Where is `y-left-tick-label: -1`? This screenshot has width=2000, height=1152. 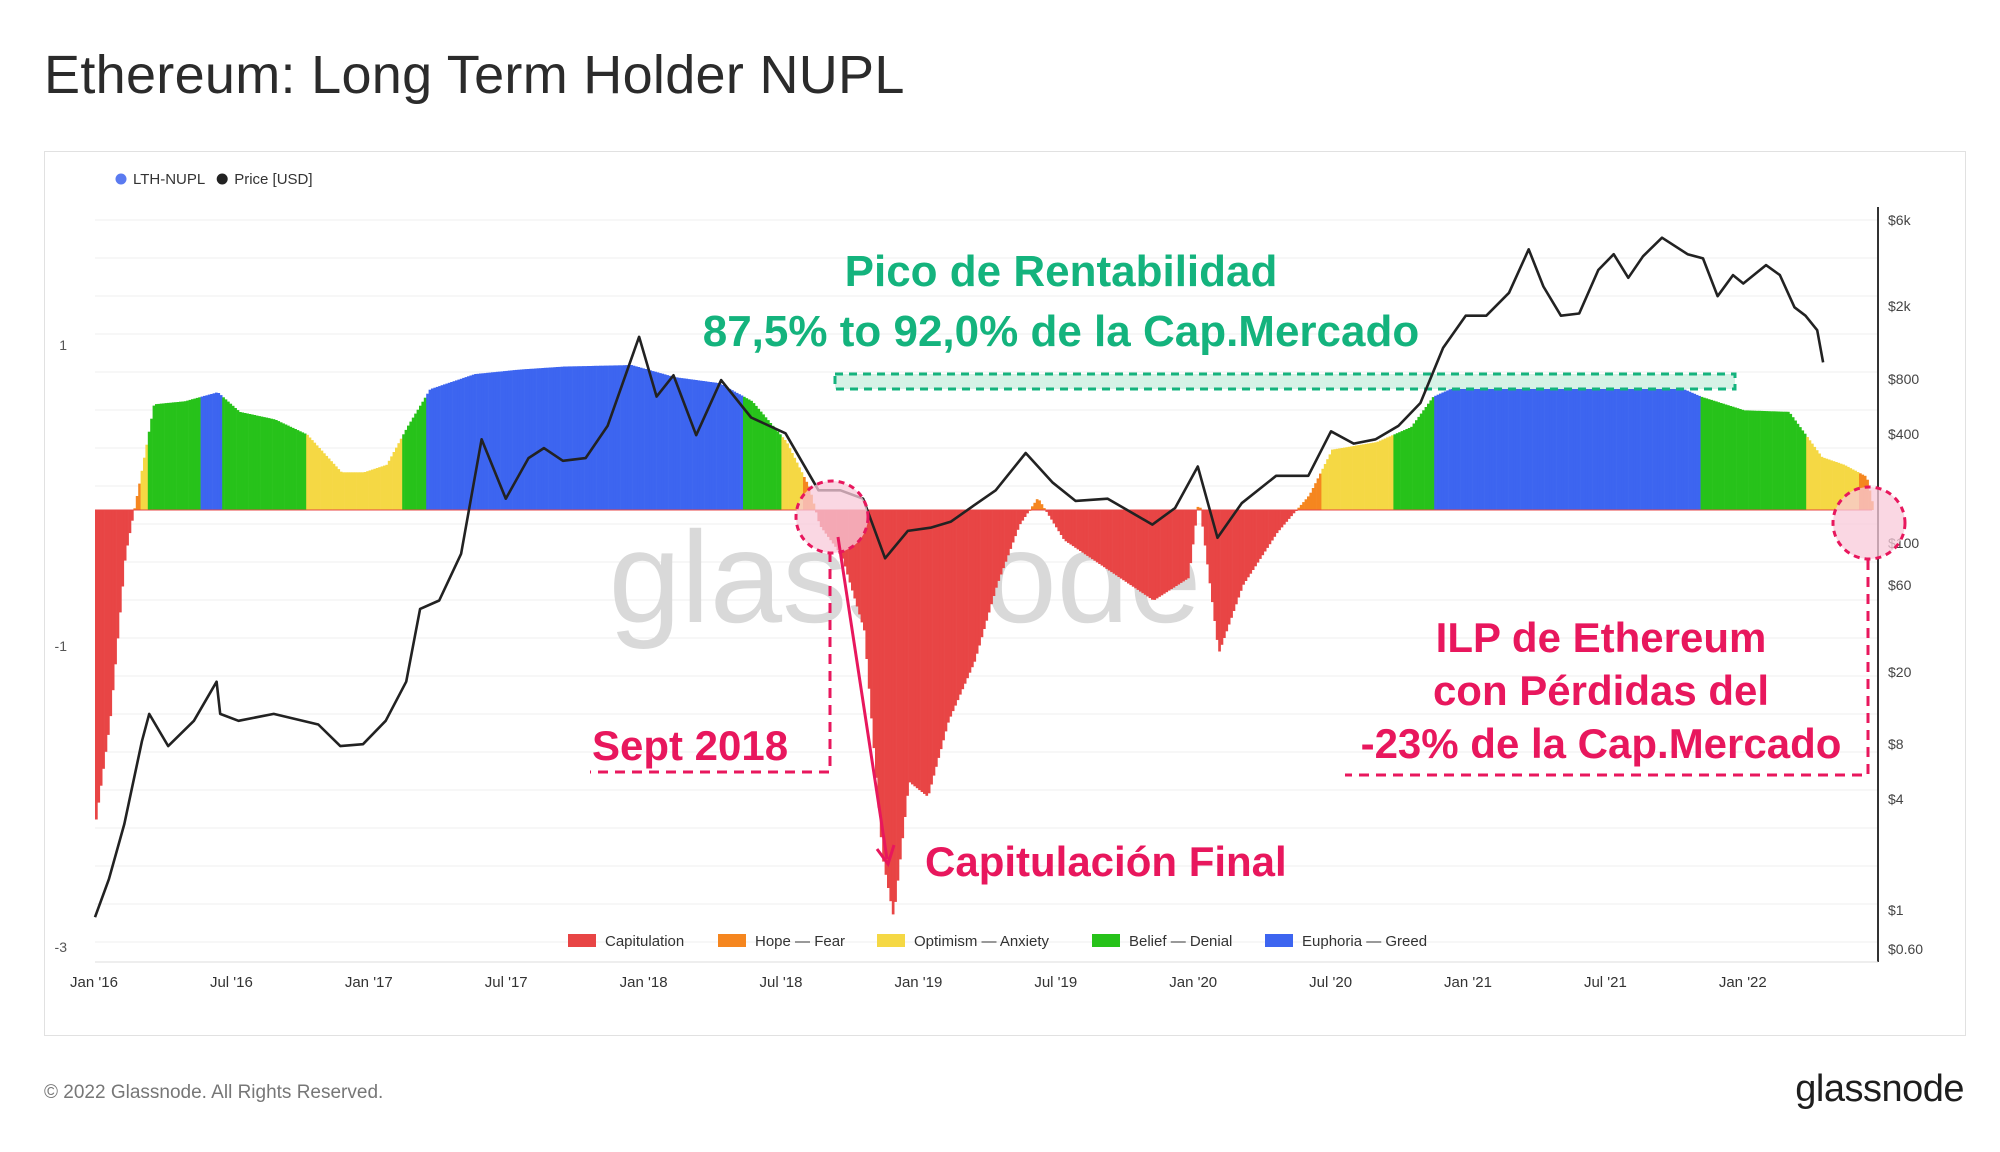 y-left-tick-label: -1 is located at coordinates (61, 646).